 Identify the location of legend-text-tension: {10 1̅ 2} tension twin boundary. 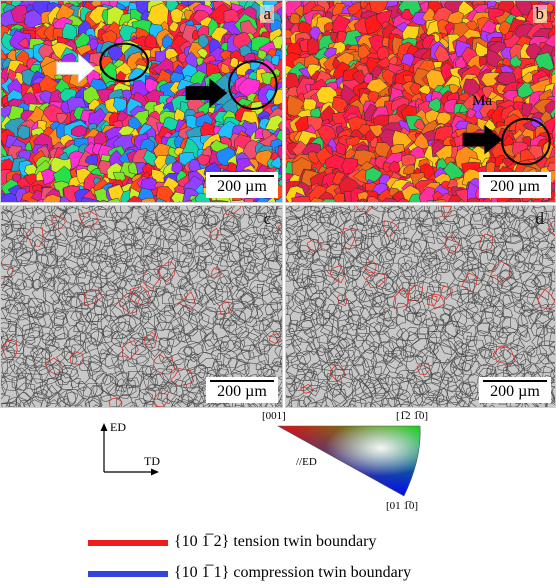
(275, 541).